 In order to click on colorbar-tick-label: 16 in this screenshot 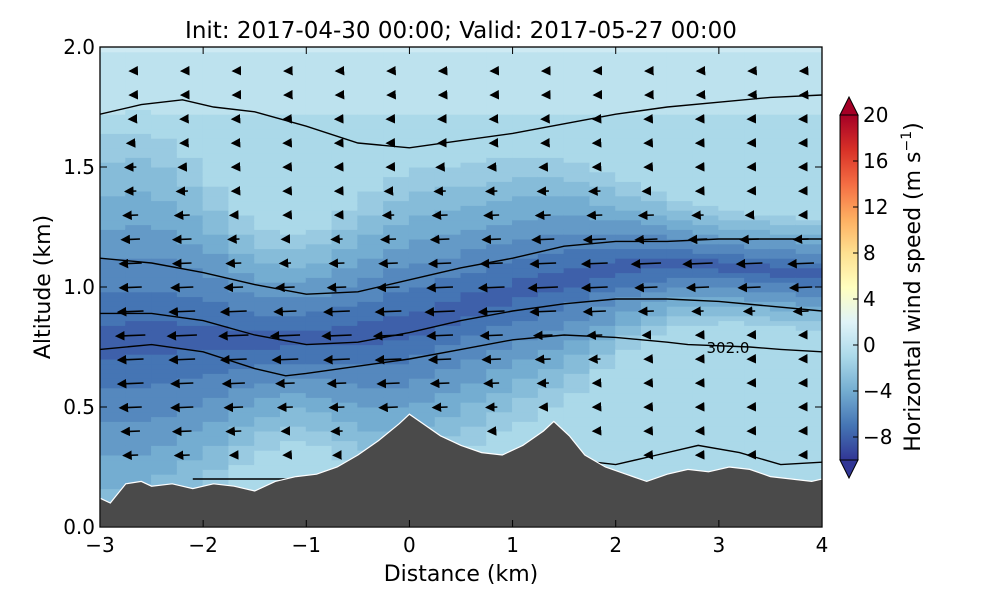, I will do `click(875, 161)`.